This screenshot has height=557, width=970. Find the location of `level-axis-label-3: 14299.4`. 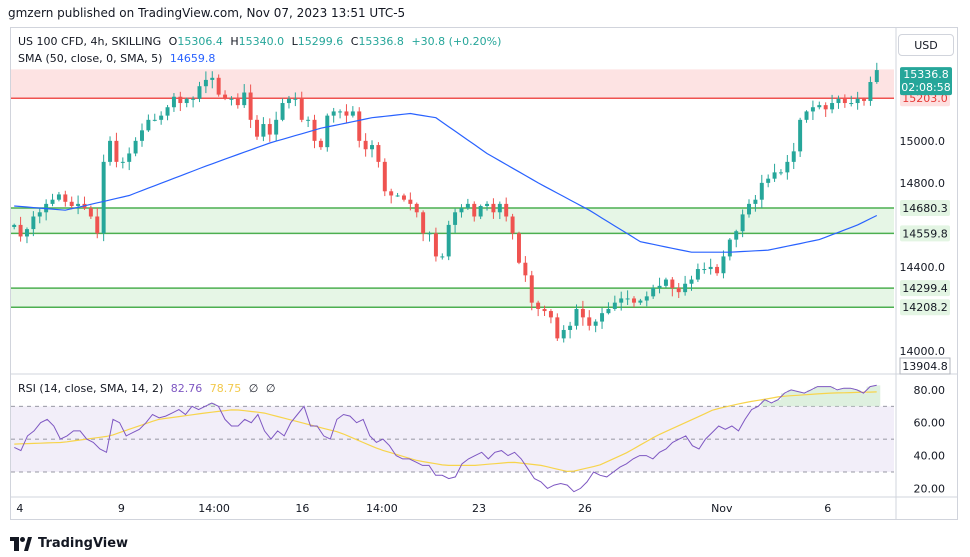

level-axis-label-3: 14299.4 is located at coordinates (925, 288).